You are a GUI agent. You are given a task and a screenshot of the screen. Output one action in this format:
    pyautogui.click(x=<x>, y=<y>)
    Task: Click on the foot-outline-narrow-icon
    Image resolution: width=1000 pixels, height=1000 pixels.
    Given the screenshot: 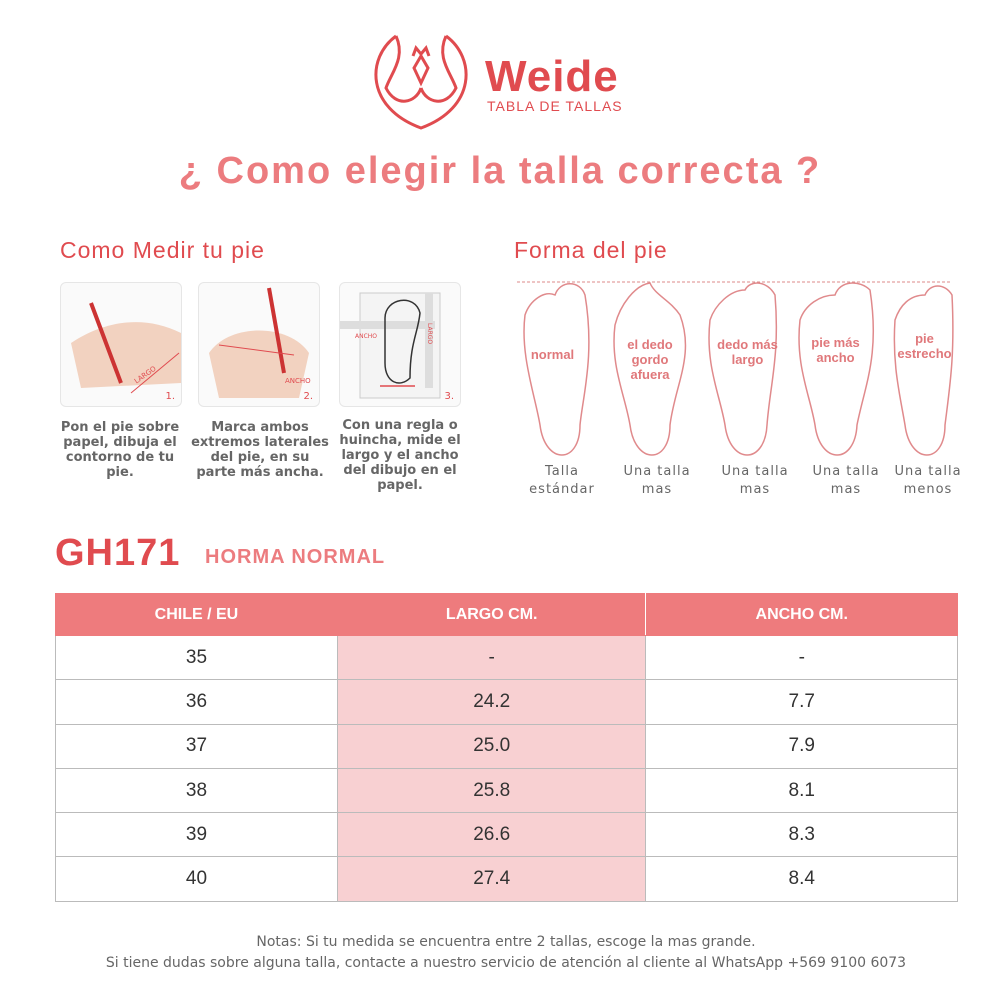 What is the action you would take?
    pyautogui.click(x=923, y=370)
    